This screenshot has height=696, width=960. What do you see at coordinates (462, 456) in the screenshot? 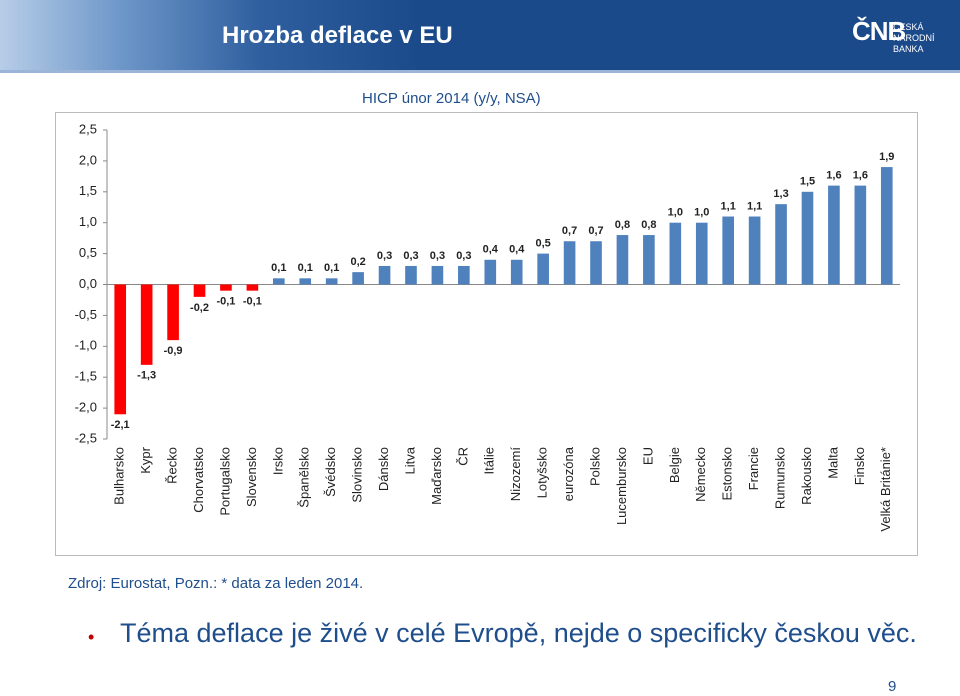
I see `x-tick-label: ČR` at bounding box center [462, 456].